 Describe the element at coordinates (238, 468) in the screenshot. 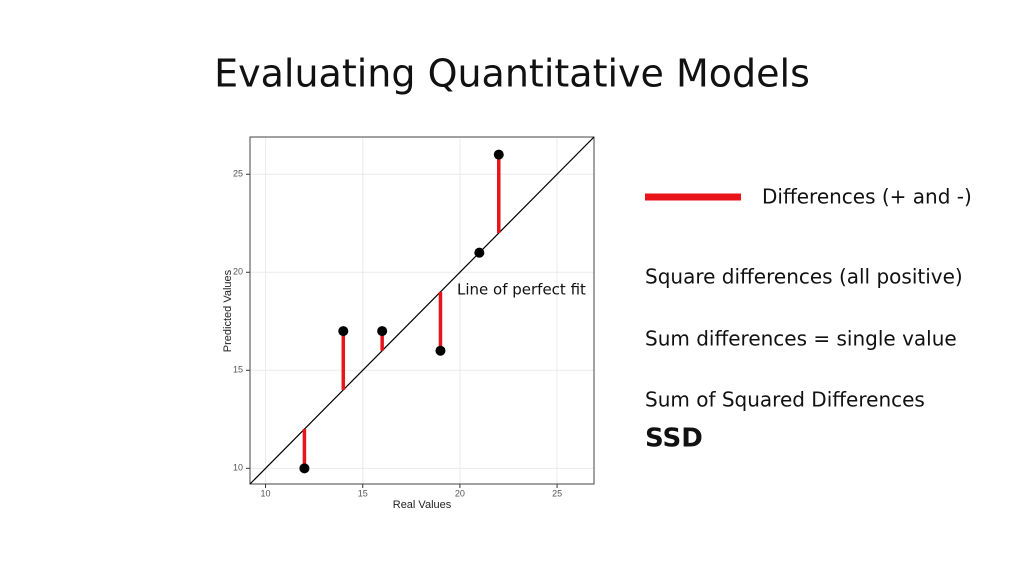

I see `y-tick-label: 10` at that location.